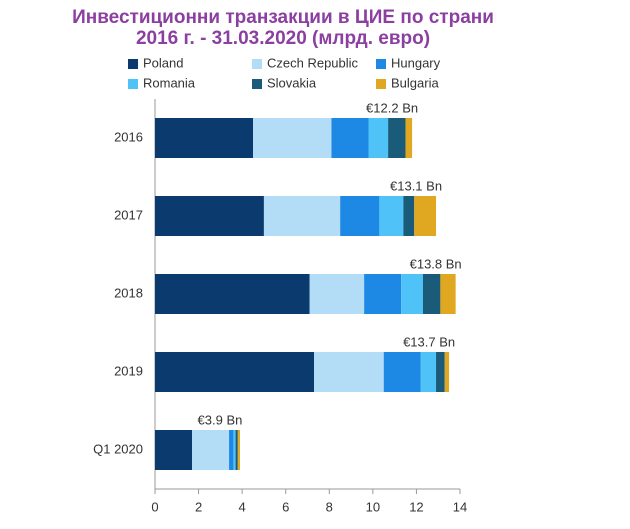 The height and width of the screenshot is (529, 630). What do you see at coordinates (220, 419) in the screenshot?
I see `total-label: €3.9 Bn` at bounding box center [220, 419].